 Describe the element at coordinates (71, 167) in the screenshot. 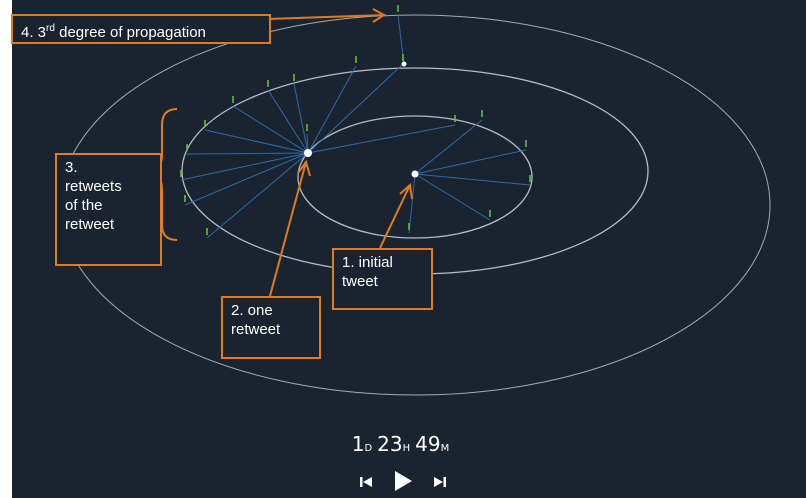

I see `retweets-label-line-1: 3.` at that location.